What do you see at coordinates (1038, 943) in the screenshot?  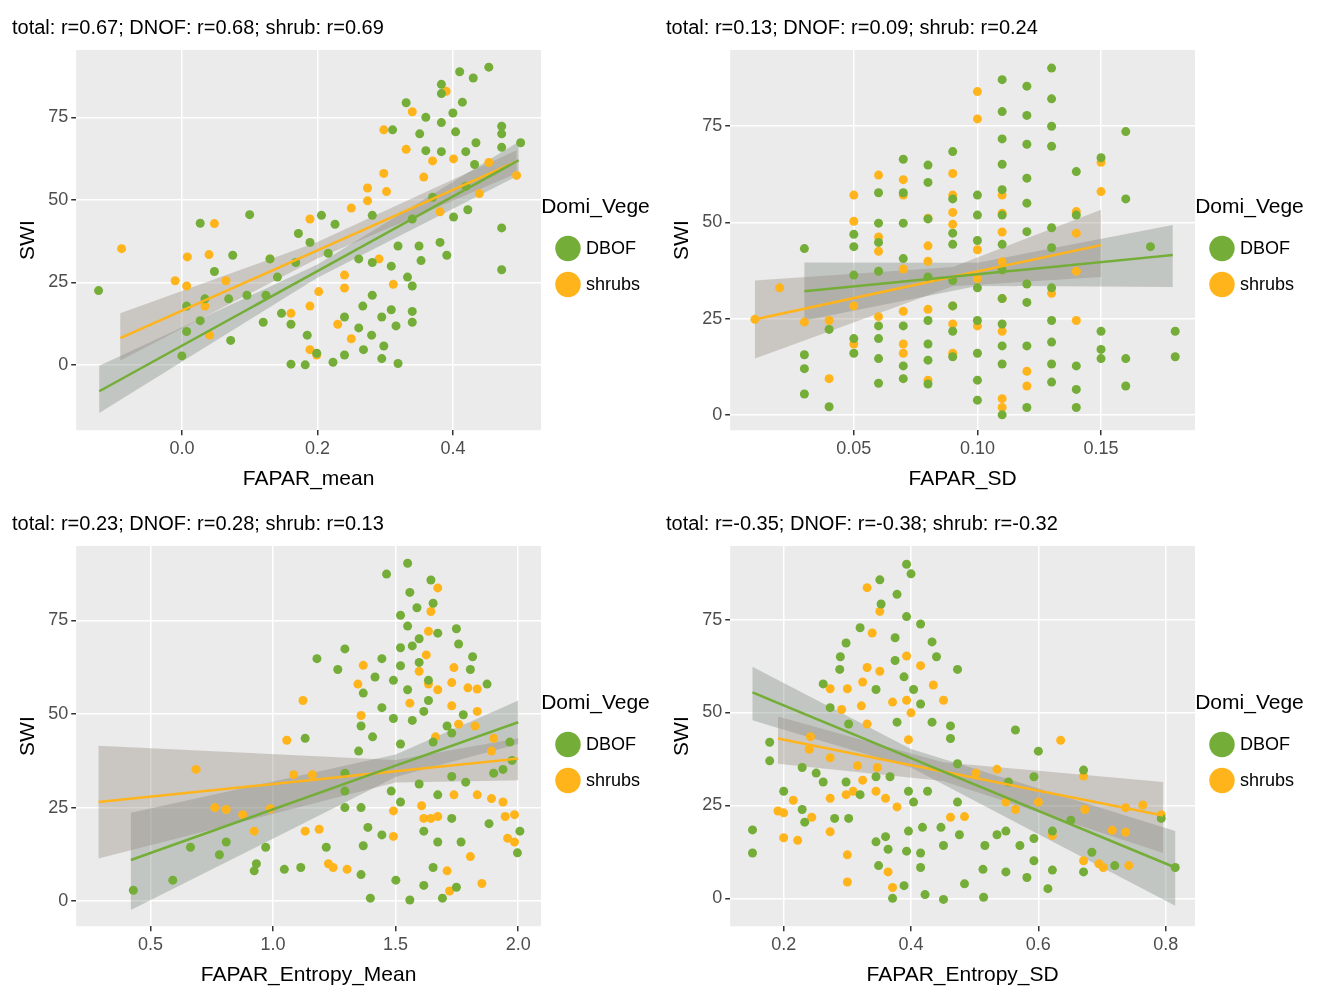 I see `x-tick-label: 0.6` at bounding box center [1038, 943].